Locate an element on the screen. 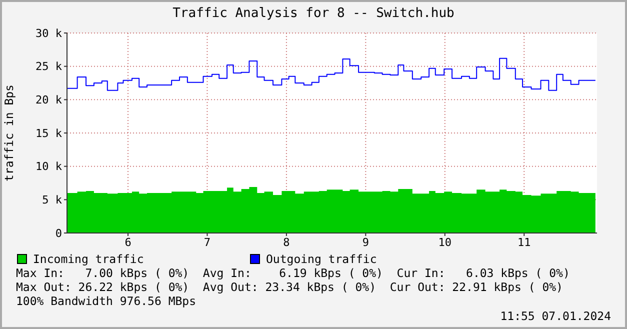 Image resolution: width=627 pixels, height=329 pixels. text: Max In: 7.00 kBps ( 0%) Avg In: 6.19 kBps ( 0%) Cur In: 6.03 kBps ( 0%) is located at coordinates (293, 273).